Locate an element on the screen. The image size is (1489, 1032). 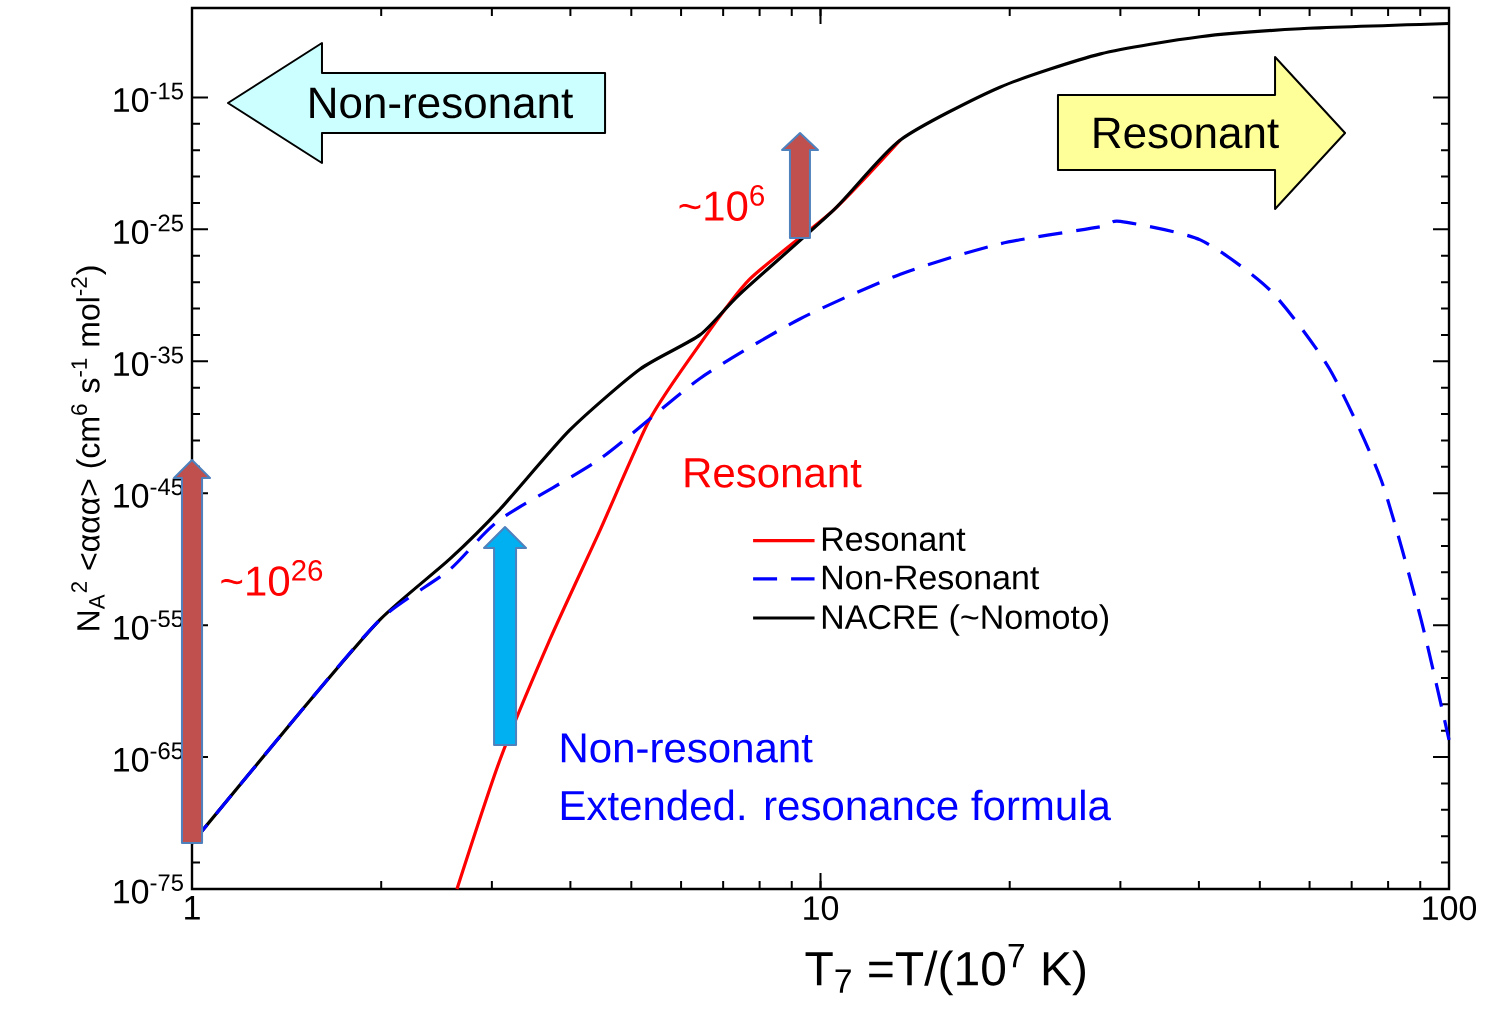
y-tick-label: 10$^{-35}$ is located at coordinates (148, 361).